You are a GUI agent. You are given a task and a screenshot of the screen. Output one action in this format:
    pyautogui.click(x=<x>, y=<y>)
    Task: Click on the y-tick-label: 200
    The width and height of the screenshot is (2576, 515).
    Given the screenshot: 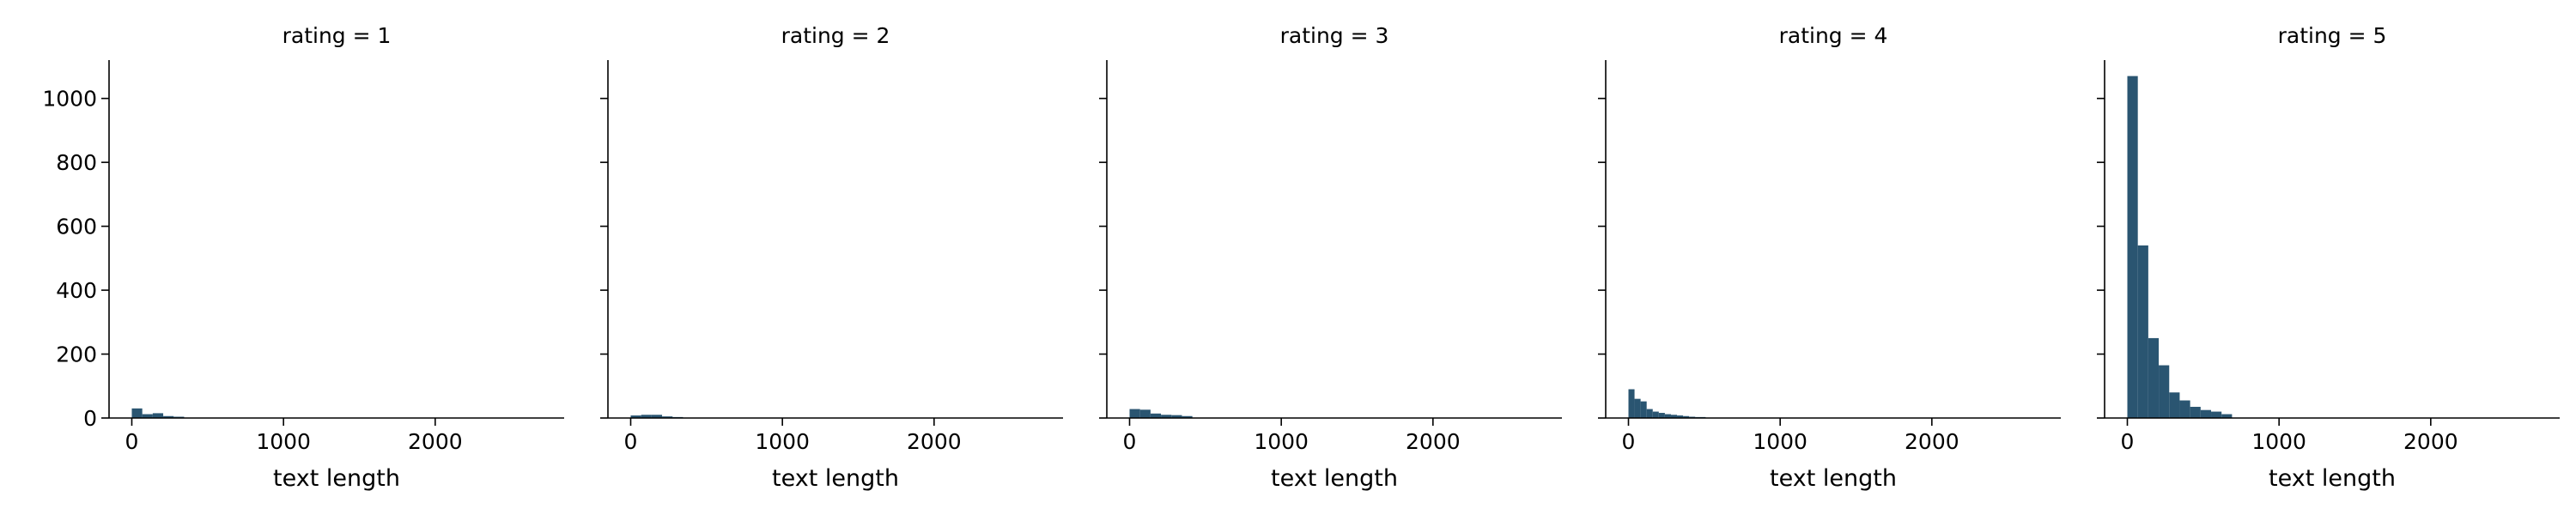 What is the action you would take?
    pyautogui.click(x=77, y=354)
    